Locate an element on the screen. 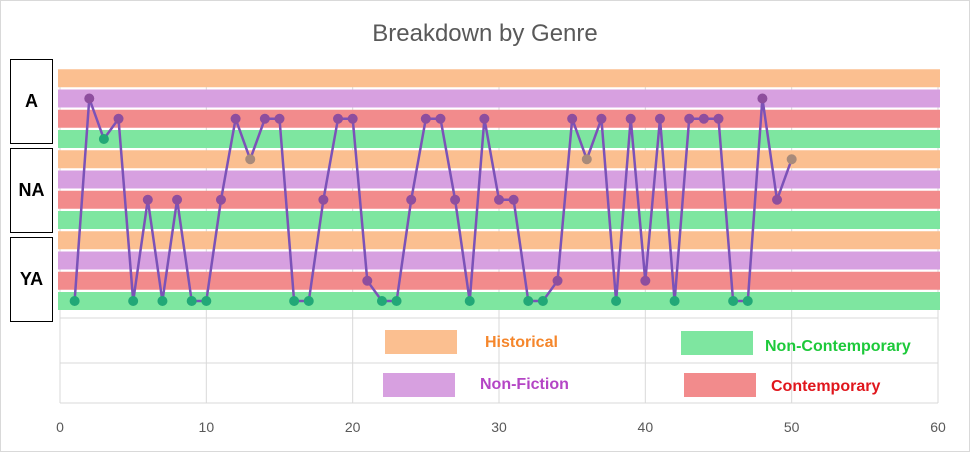 The width and height of the screenshot is (970, 452). x-tick-label: 0 is located at coordinates (60, 427).